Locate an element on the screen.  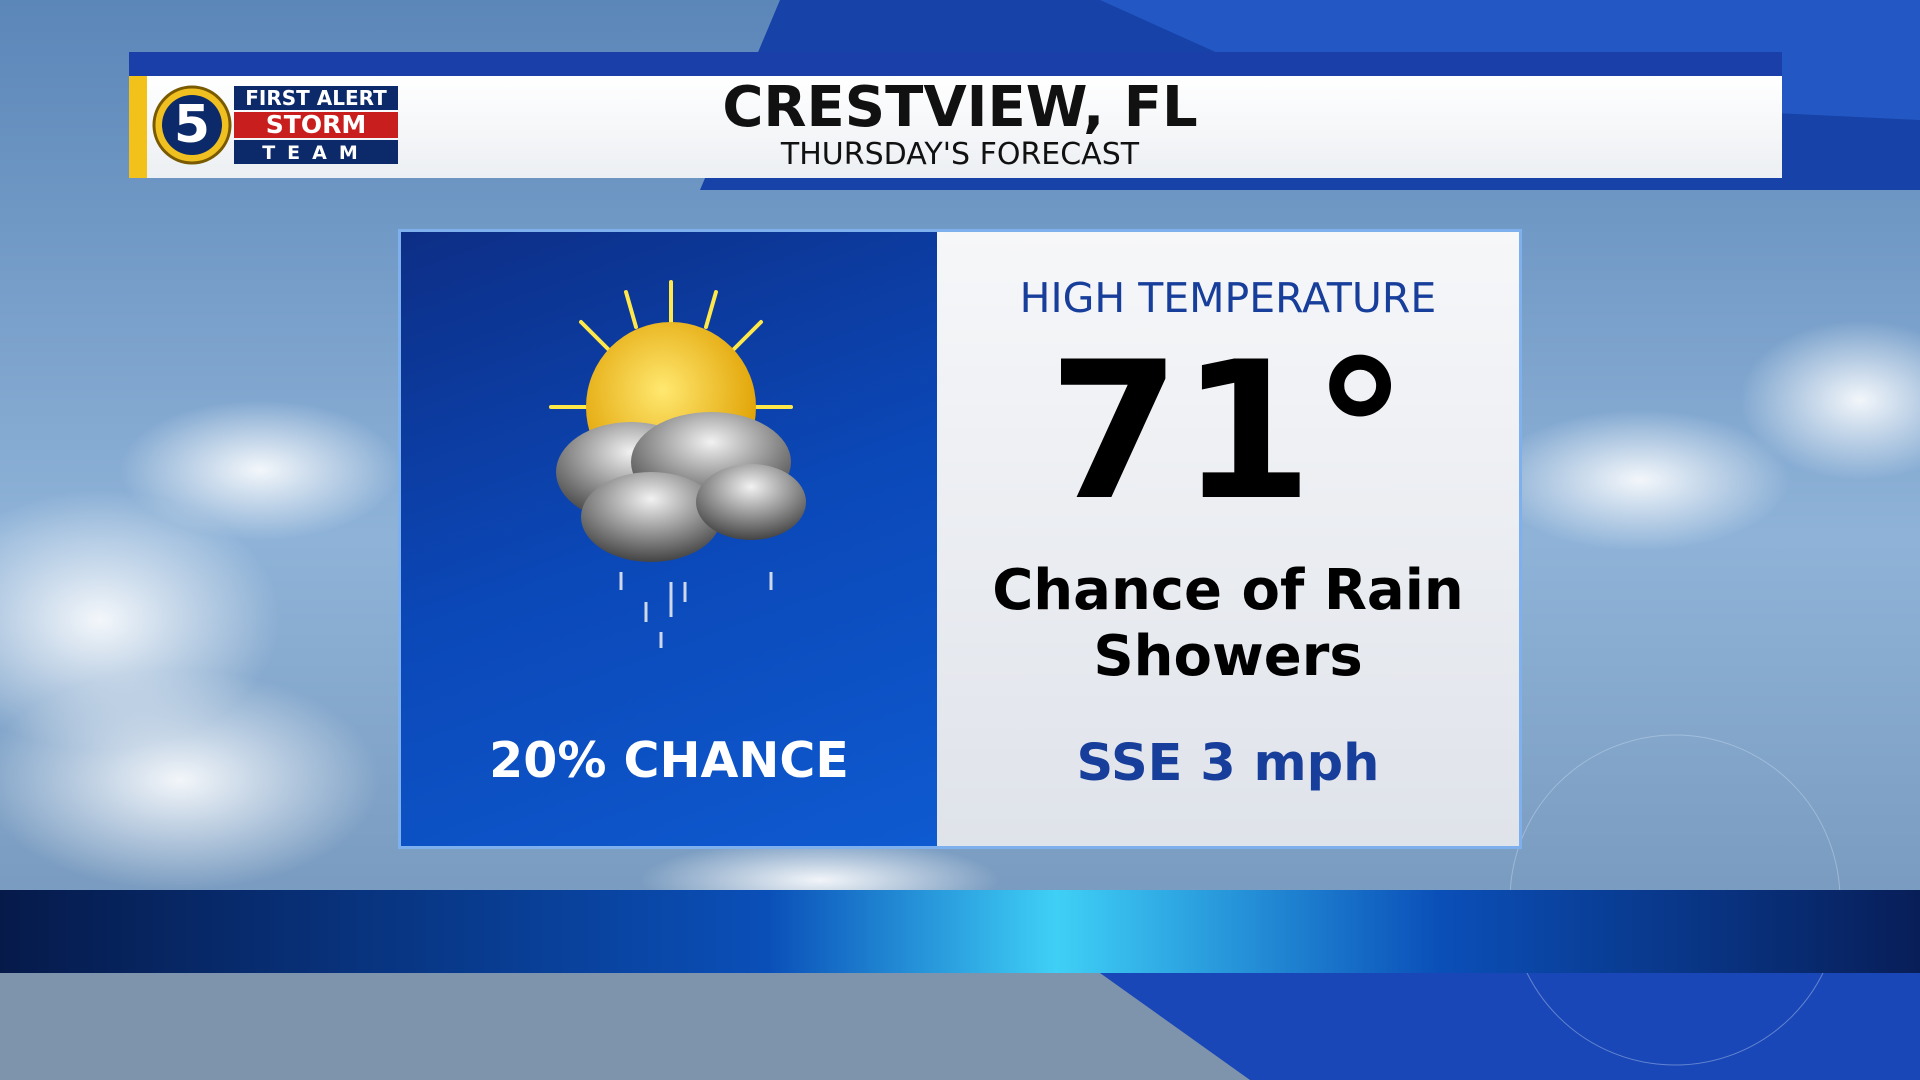
title: CRESTVIEW, FL is located at coordinates (960, 107).